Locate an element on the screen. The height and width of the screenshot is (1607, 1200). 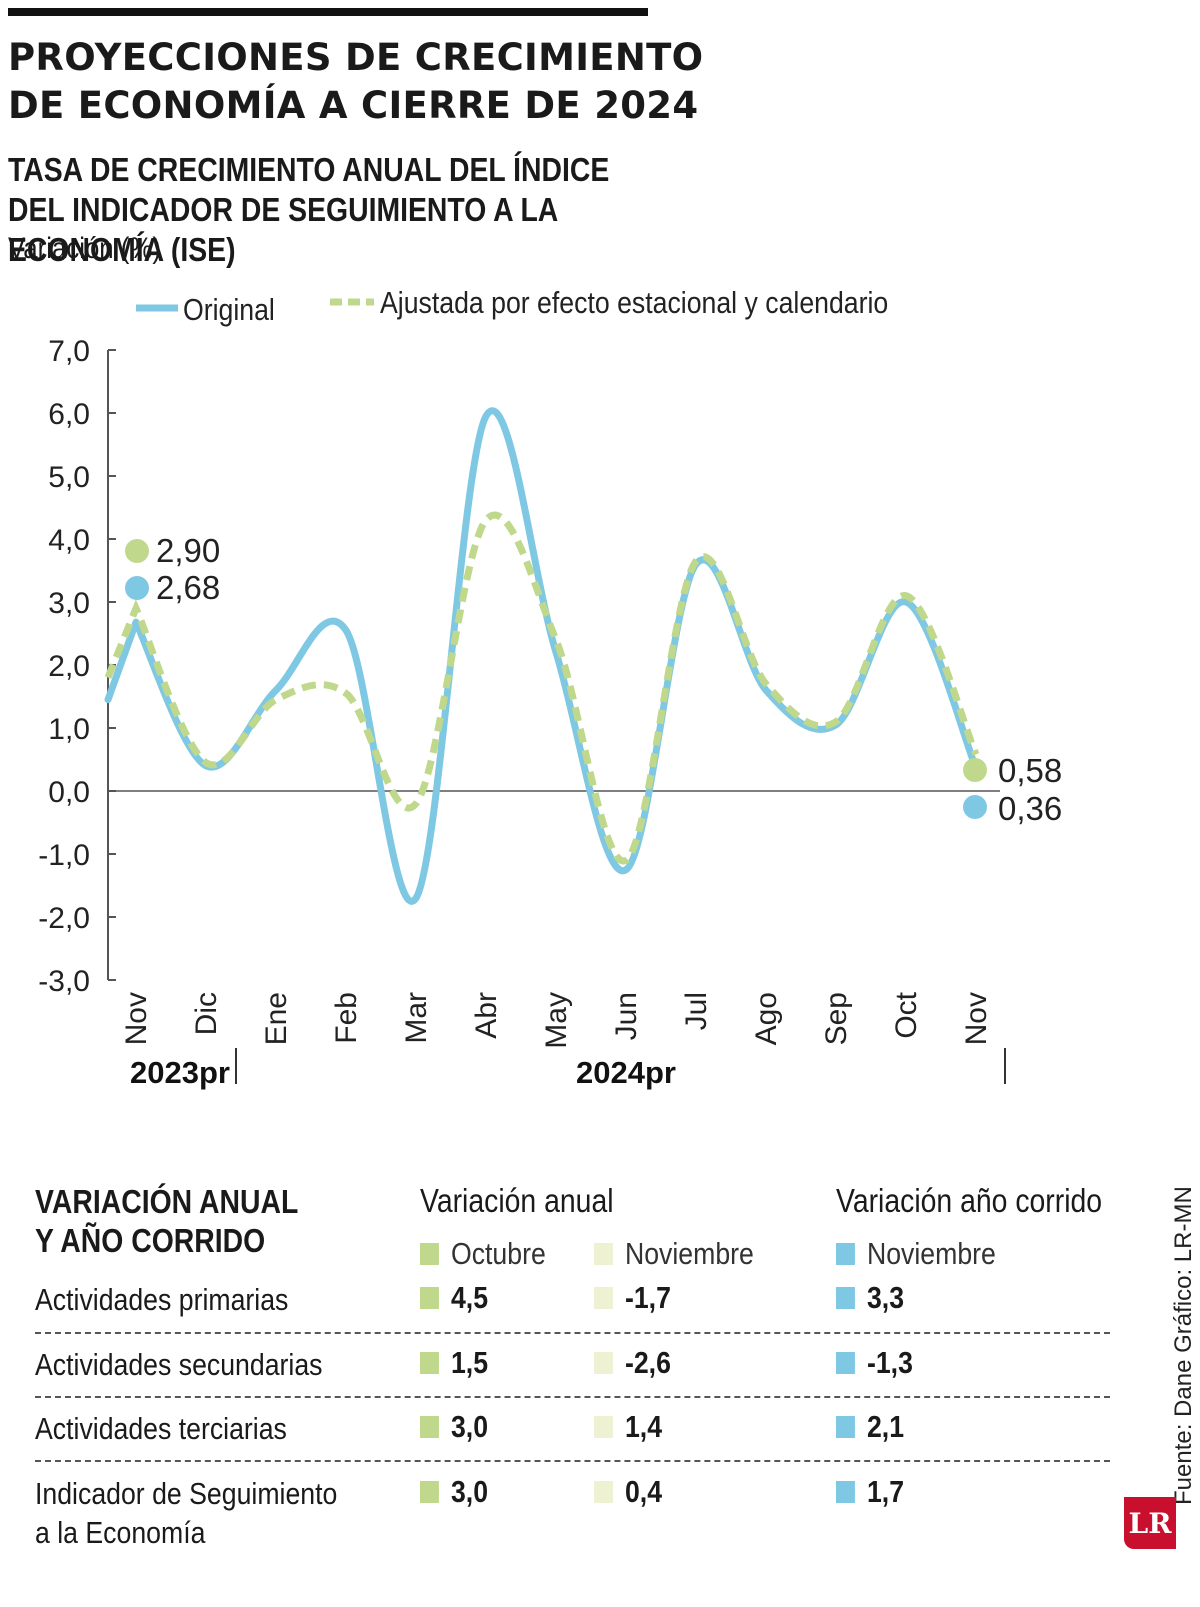
end-dot-original is located at coordinates (975, 807).